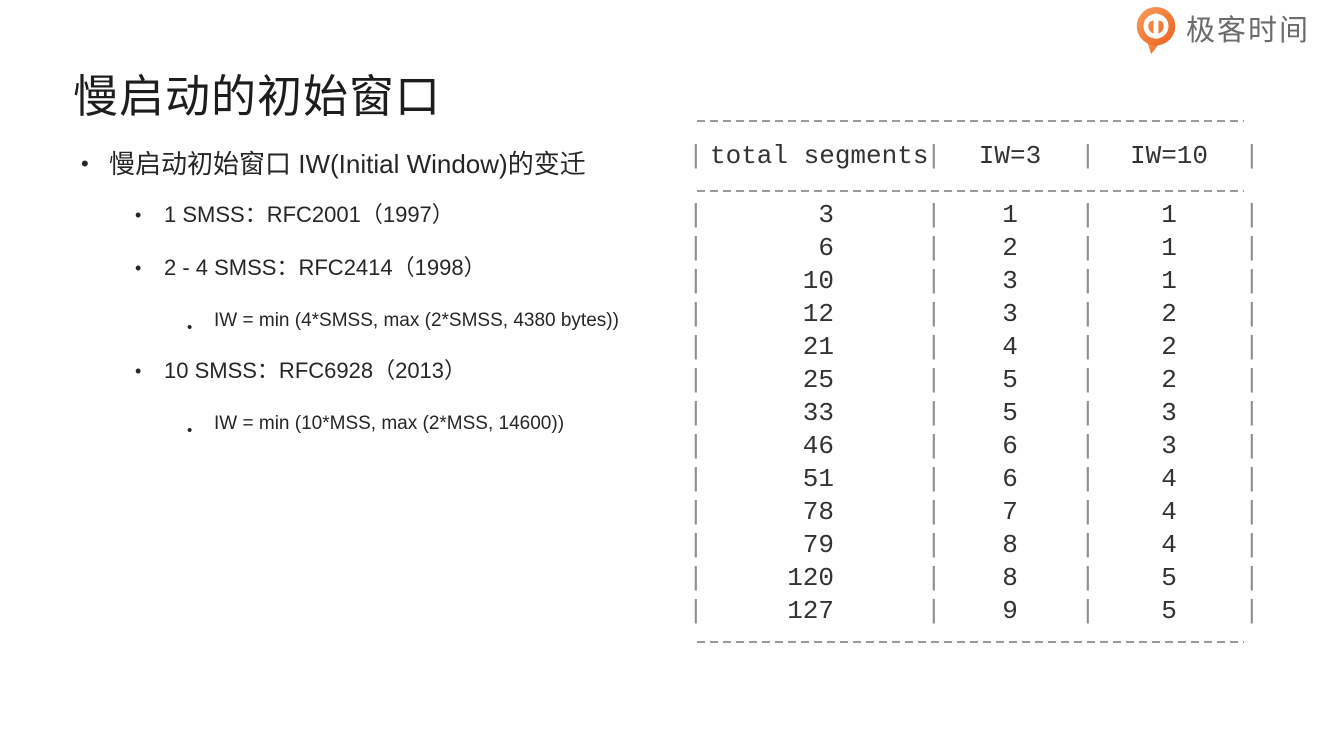 The width and height of the screenshot is (1323, 738). What do you see at coordinates (826, 214) in the screenshot?
I see `cell-total-segments: 3` at bounding box center [826, 214].